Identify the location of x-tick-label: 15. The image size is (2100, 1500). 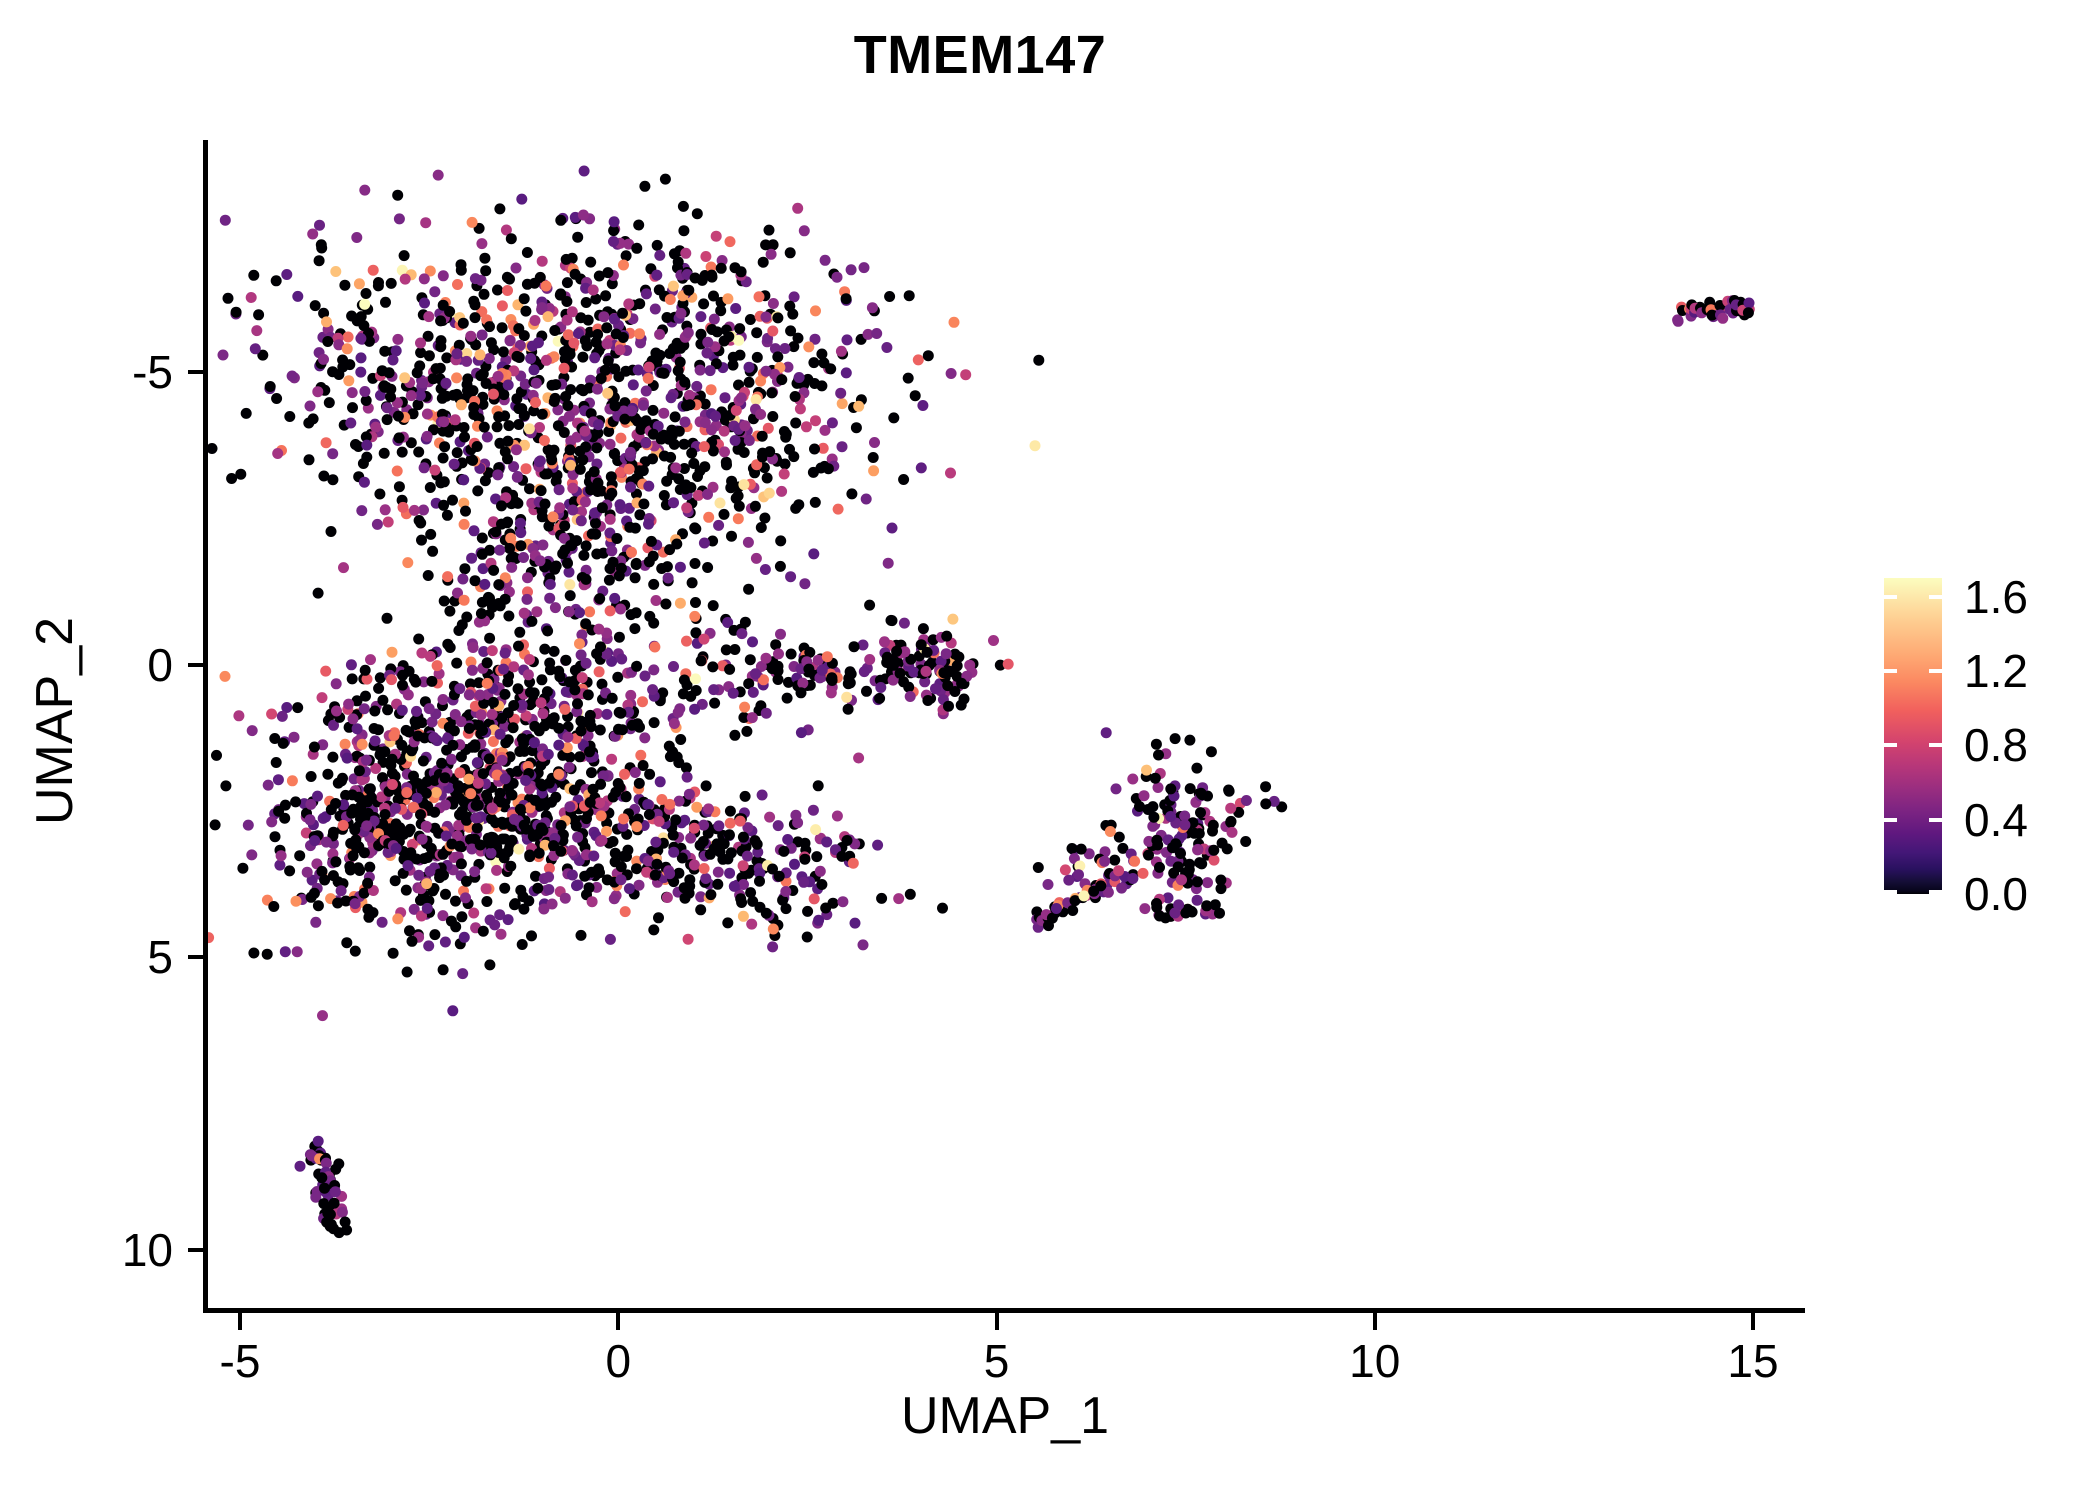
(1753, 1361).